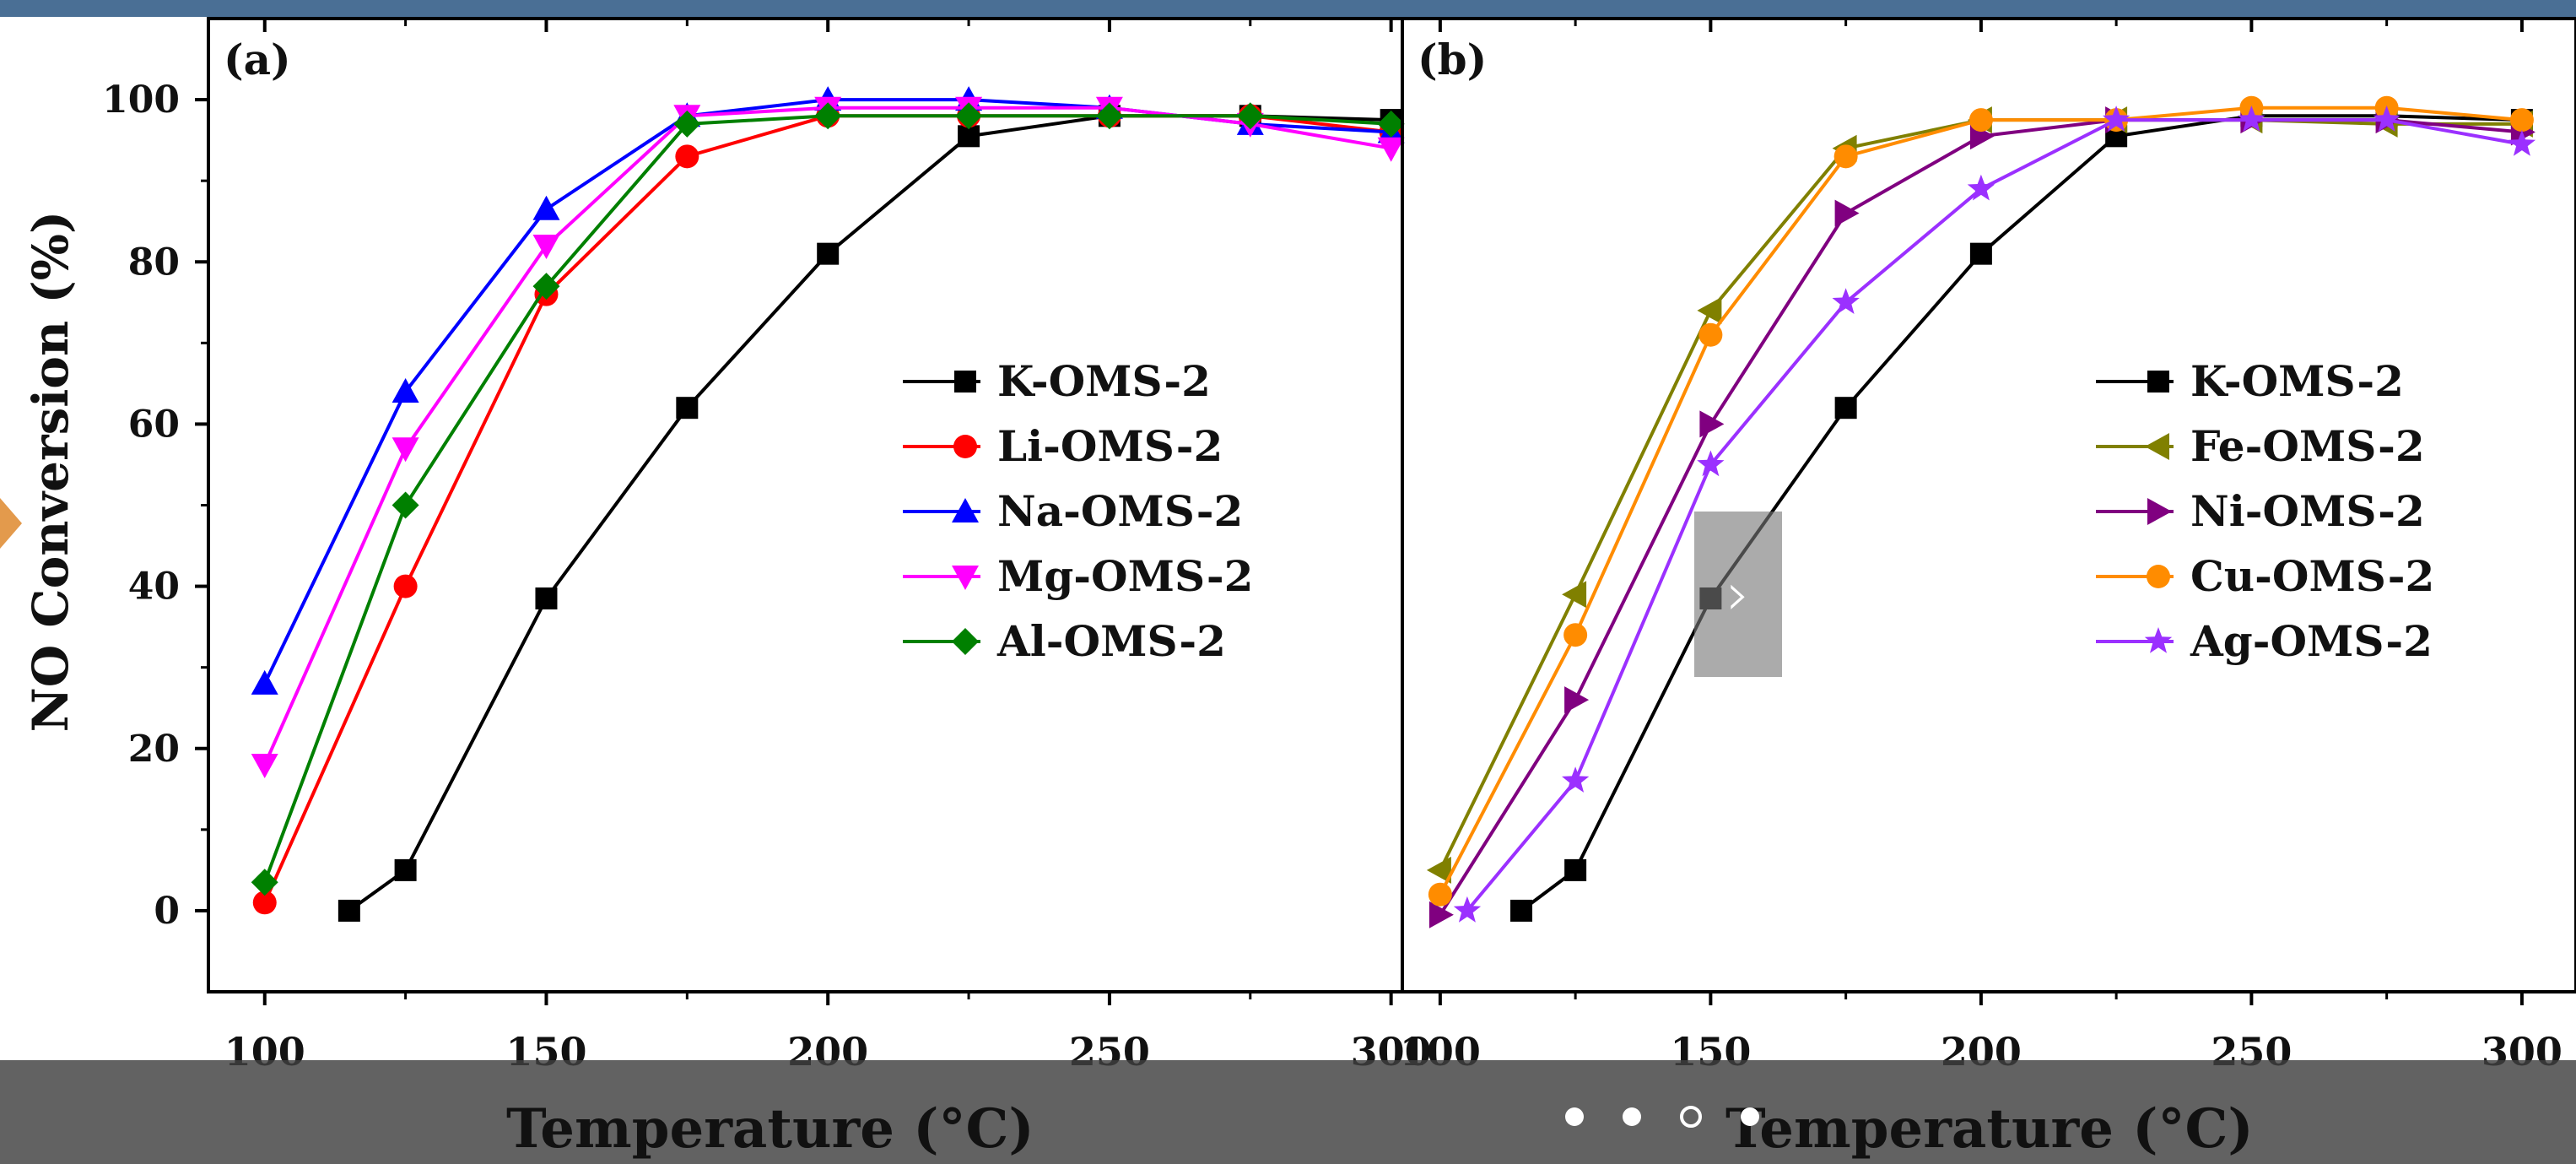 The image size is (2576, 1164). What do you see at coordinates (1288, 1112) in the screenshot?
I see `viewer-bottom-bar` at bounding box center [1288, 1112].